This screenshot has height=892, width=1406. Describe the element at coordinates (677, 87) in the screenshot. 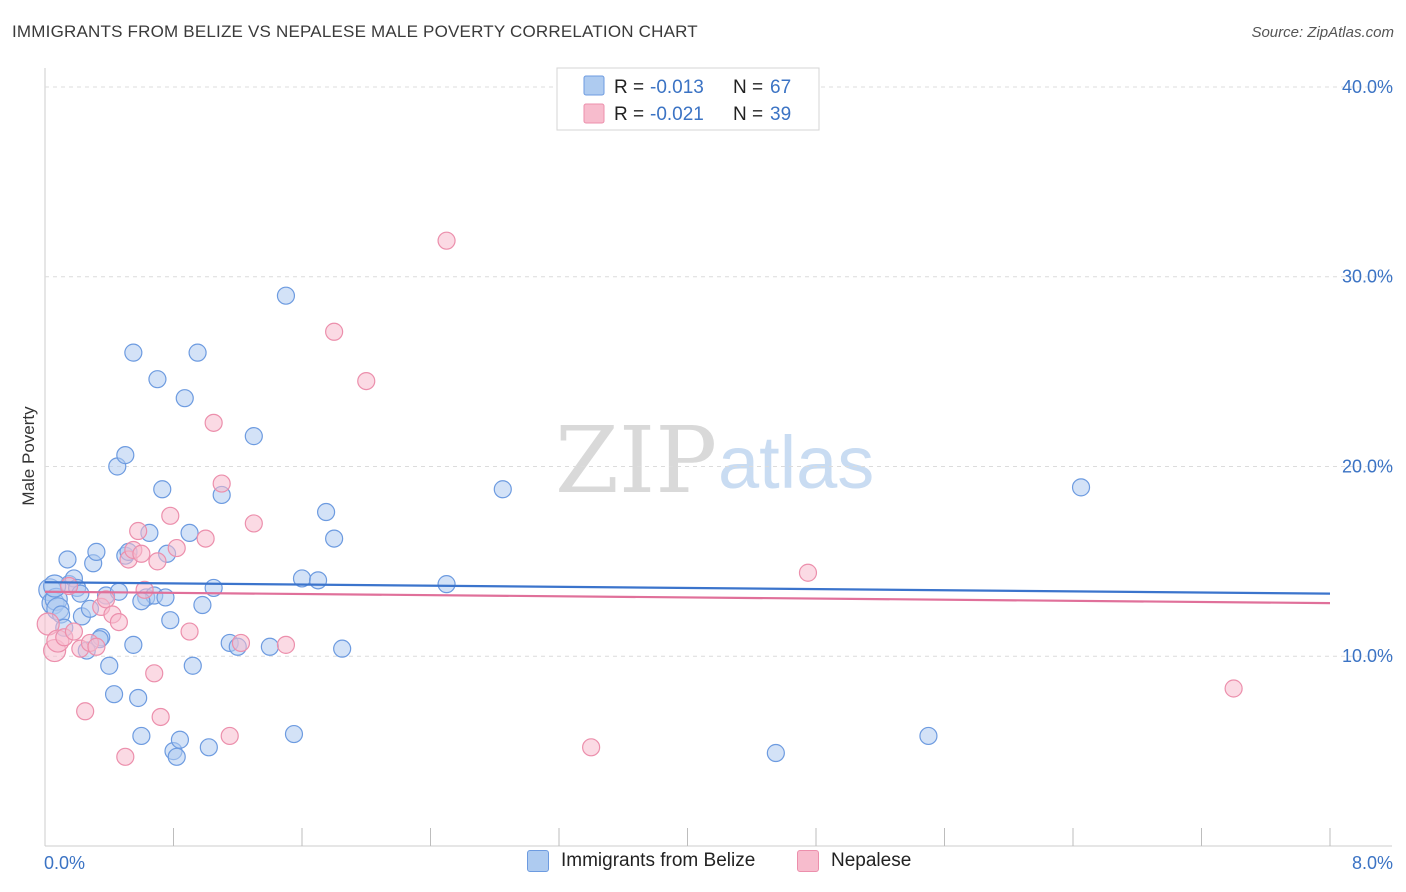

I see `stats-r-value-belize: -0.013` at that location.